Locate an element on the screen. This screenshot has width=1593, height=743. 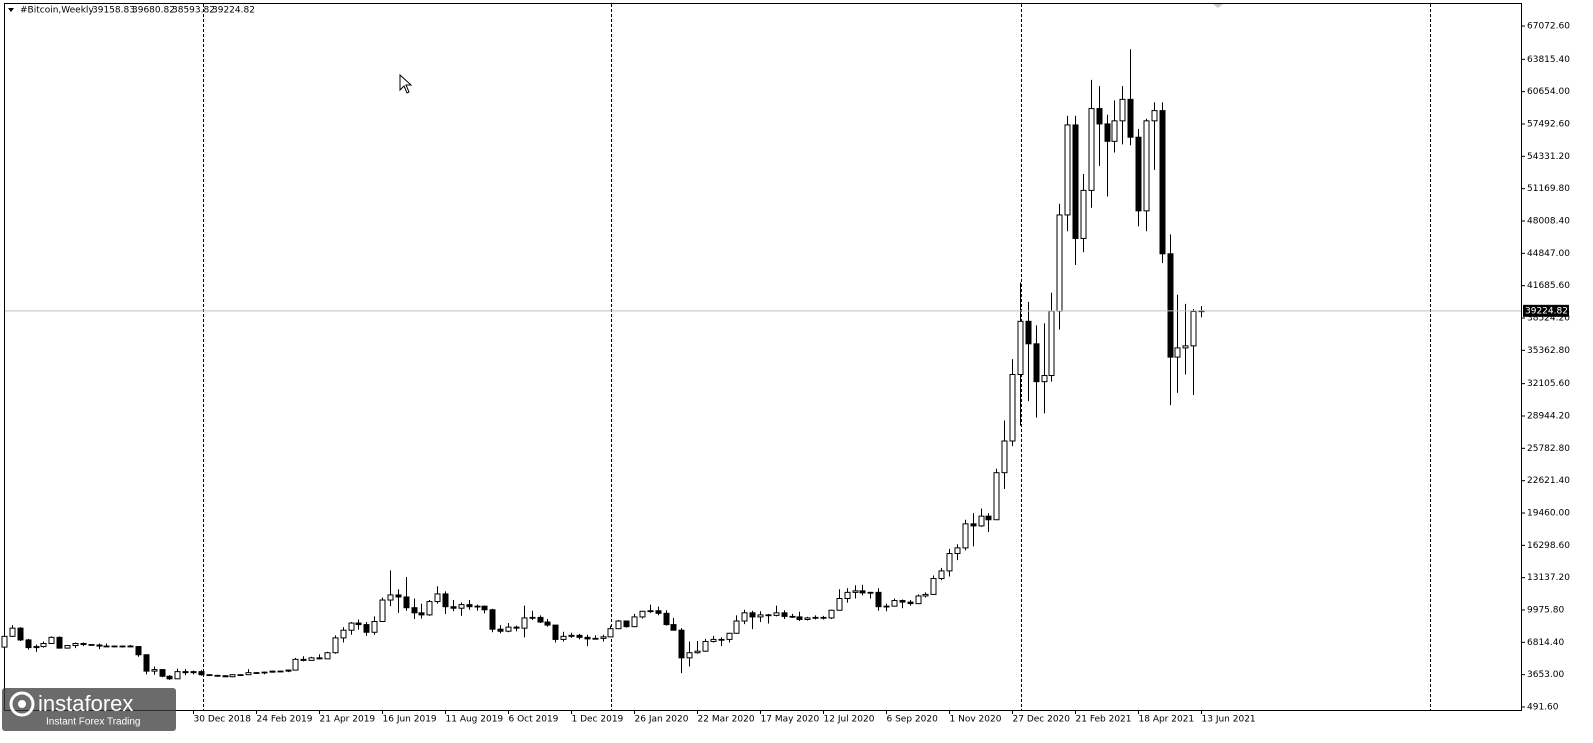
ohlc-open: 39158.83 is located at coordinates (113, 11).